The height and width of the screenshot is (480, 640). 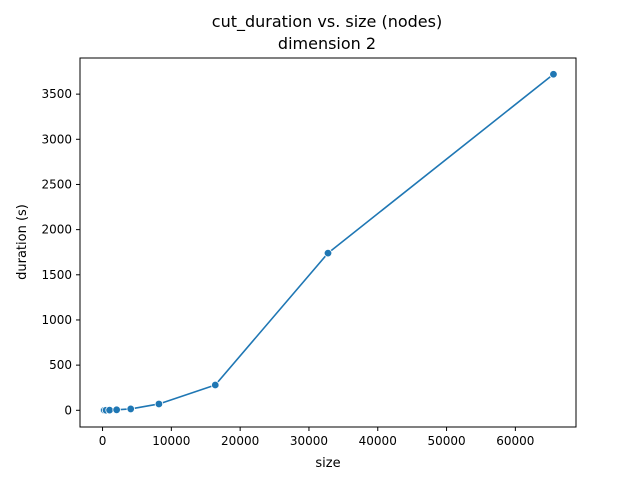 I want to click on x-tick-label: 40000, so click(x=378, y=441).